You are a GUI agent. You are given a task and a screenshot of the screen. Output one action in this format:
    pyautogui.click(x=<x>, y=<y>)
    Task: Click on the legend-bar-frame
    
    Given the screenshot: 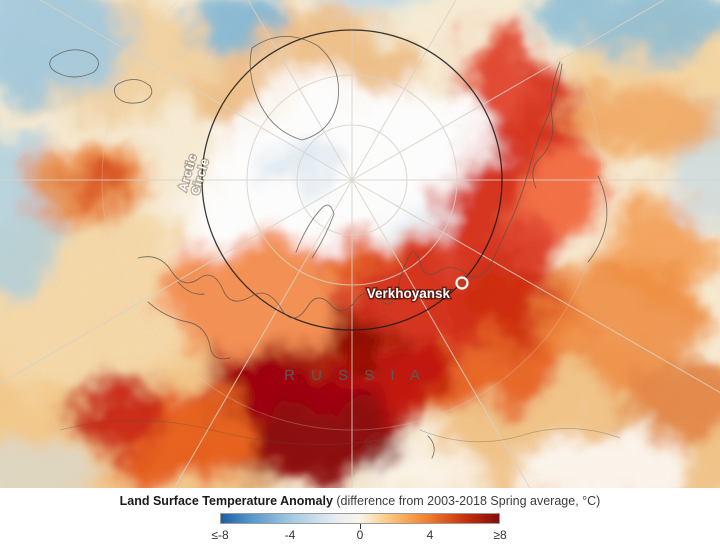 What is the action you would take?
    pyautogui.click(x=360, y=518)
    